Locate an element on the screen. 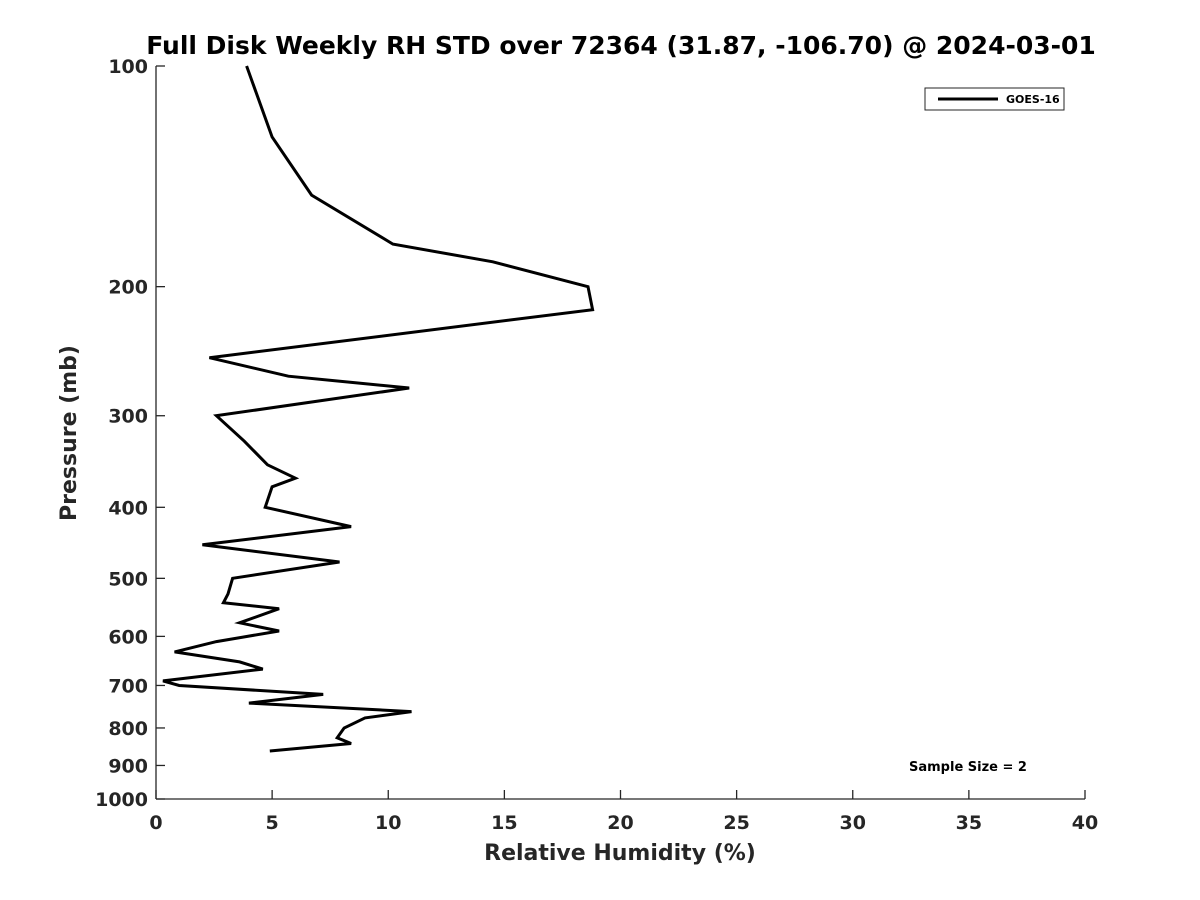 The width and height of the screenshot is (1200, 900). x-ticks: 0 5 10 15 20 25 30 35 40 is located at coordinates (623, 812).